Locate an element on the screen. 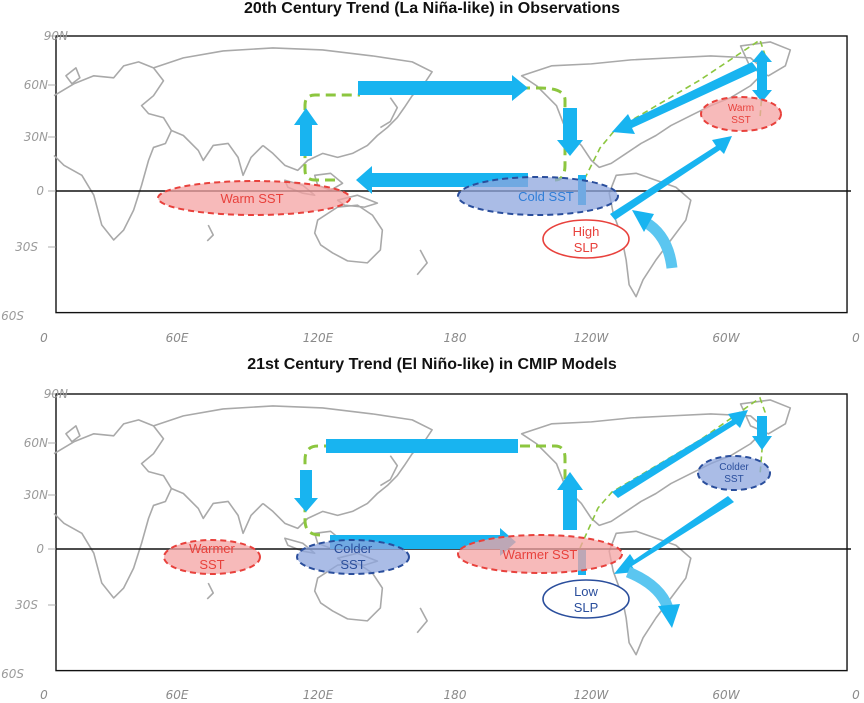 Image resolution: width=864 pixels, height=703 pixels. top-cold-sst-label: Cold SST is located at coordinates (546, 196).